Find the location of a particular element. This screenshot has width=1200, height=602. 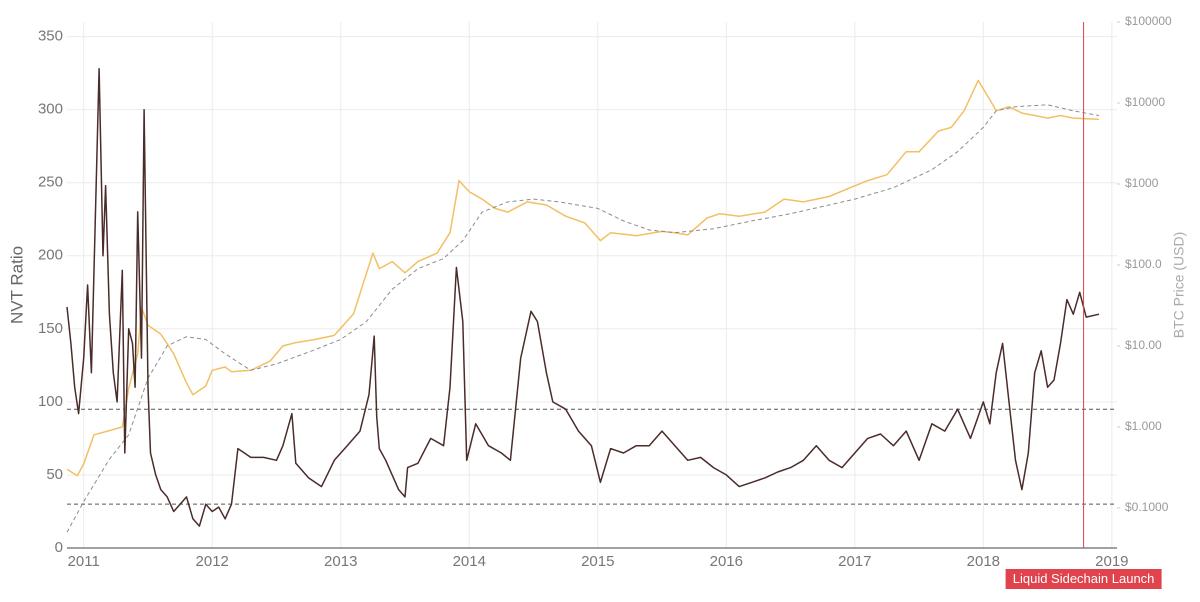

x-tick-label: 2011 is located at coordinates (84, 561).